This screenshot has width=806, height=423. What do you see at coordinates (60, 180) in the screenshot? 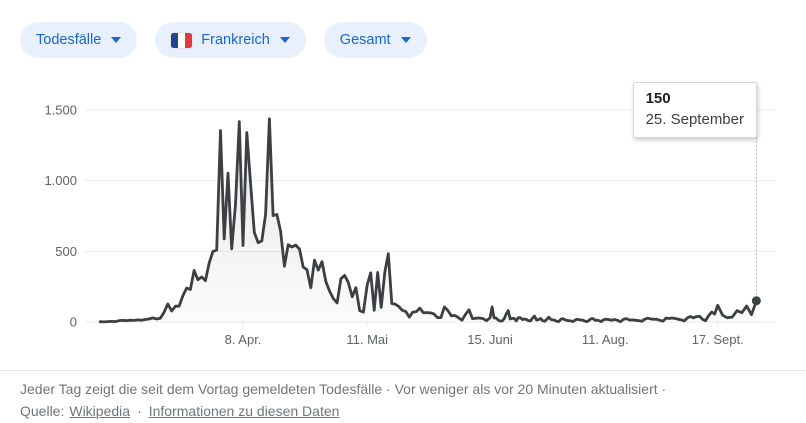
I see `svg-text: 1.000` at bounding box center [60, 180].